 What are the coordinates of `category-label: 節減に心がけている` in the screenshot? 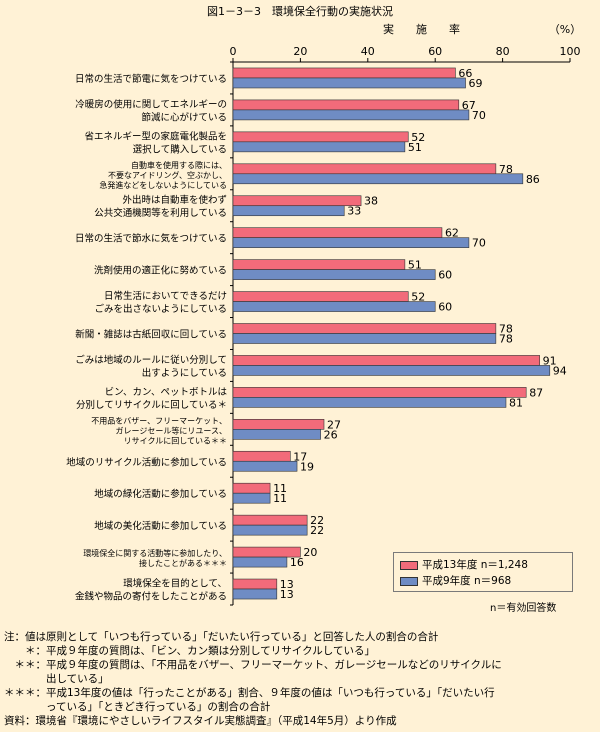 It's located at (184, 117).